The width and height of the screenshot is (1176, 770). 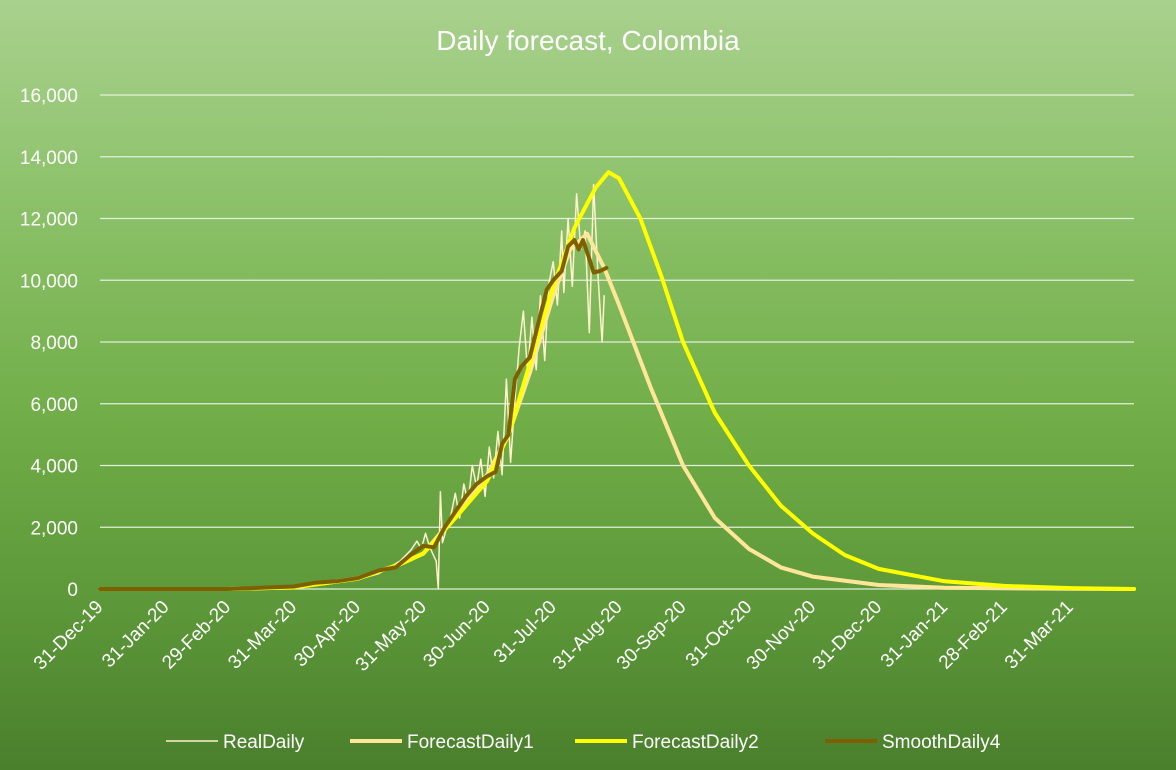 I want to click on y-tick-label: 0, so click(x=72, y=590).